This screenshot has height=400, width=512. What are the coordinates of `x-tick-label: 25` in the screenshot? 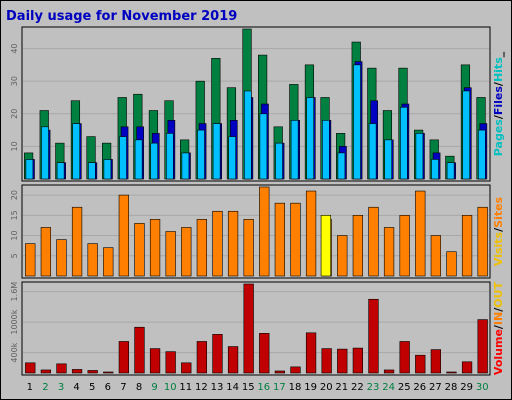 It's located at (404, 387).